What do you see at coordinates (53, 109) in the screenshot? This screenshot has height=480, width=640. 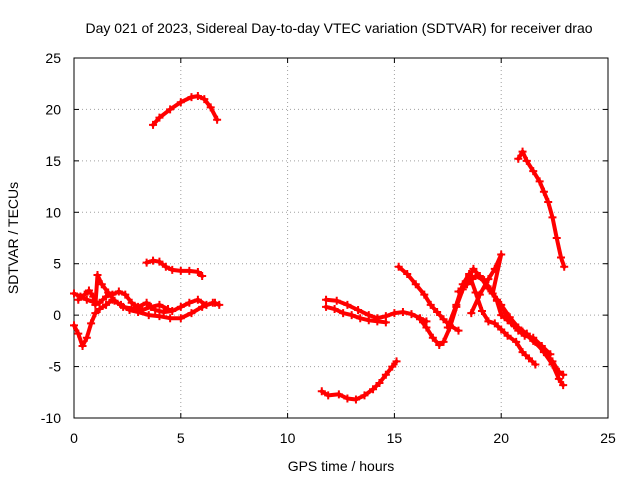 I see `y-tick-label: 20` at bounding box center [53, 109].